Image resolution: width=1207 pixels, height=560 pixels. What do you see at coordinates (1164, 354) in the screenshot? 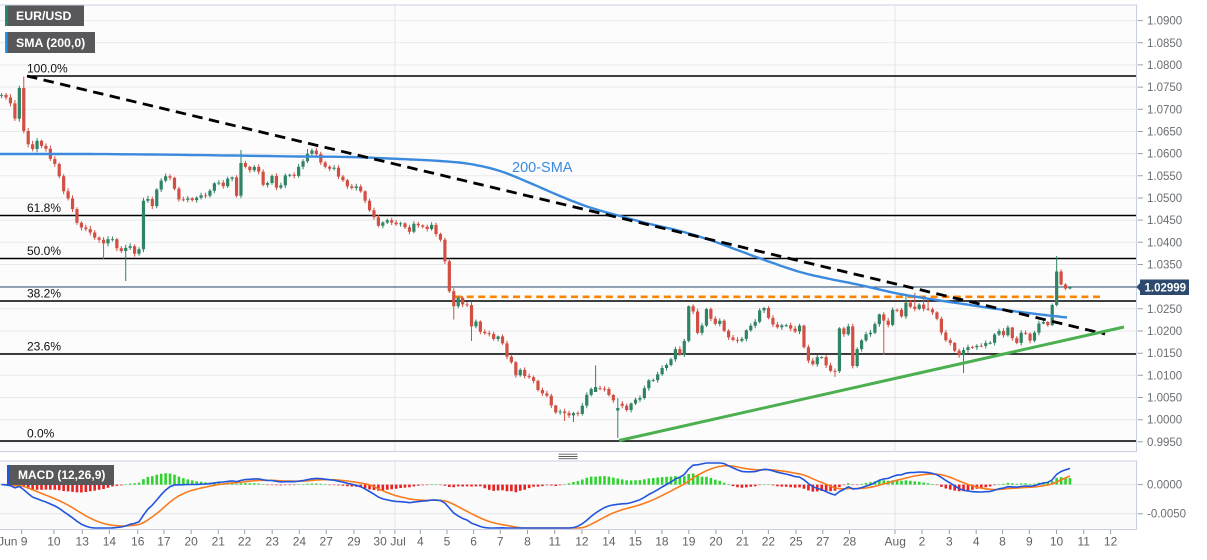
I see `svg-text: 1.0150` at bounding box center [1164, 354].